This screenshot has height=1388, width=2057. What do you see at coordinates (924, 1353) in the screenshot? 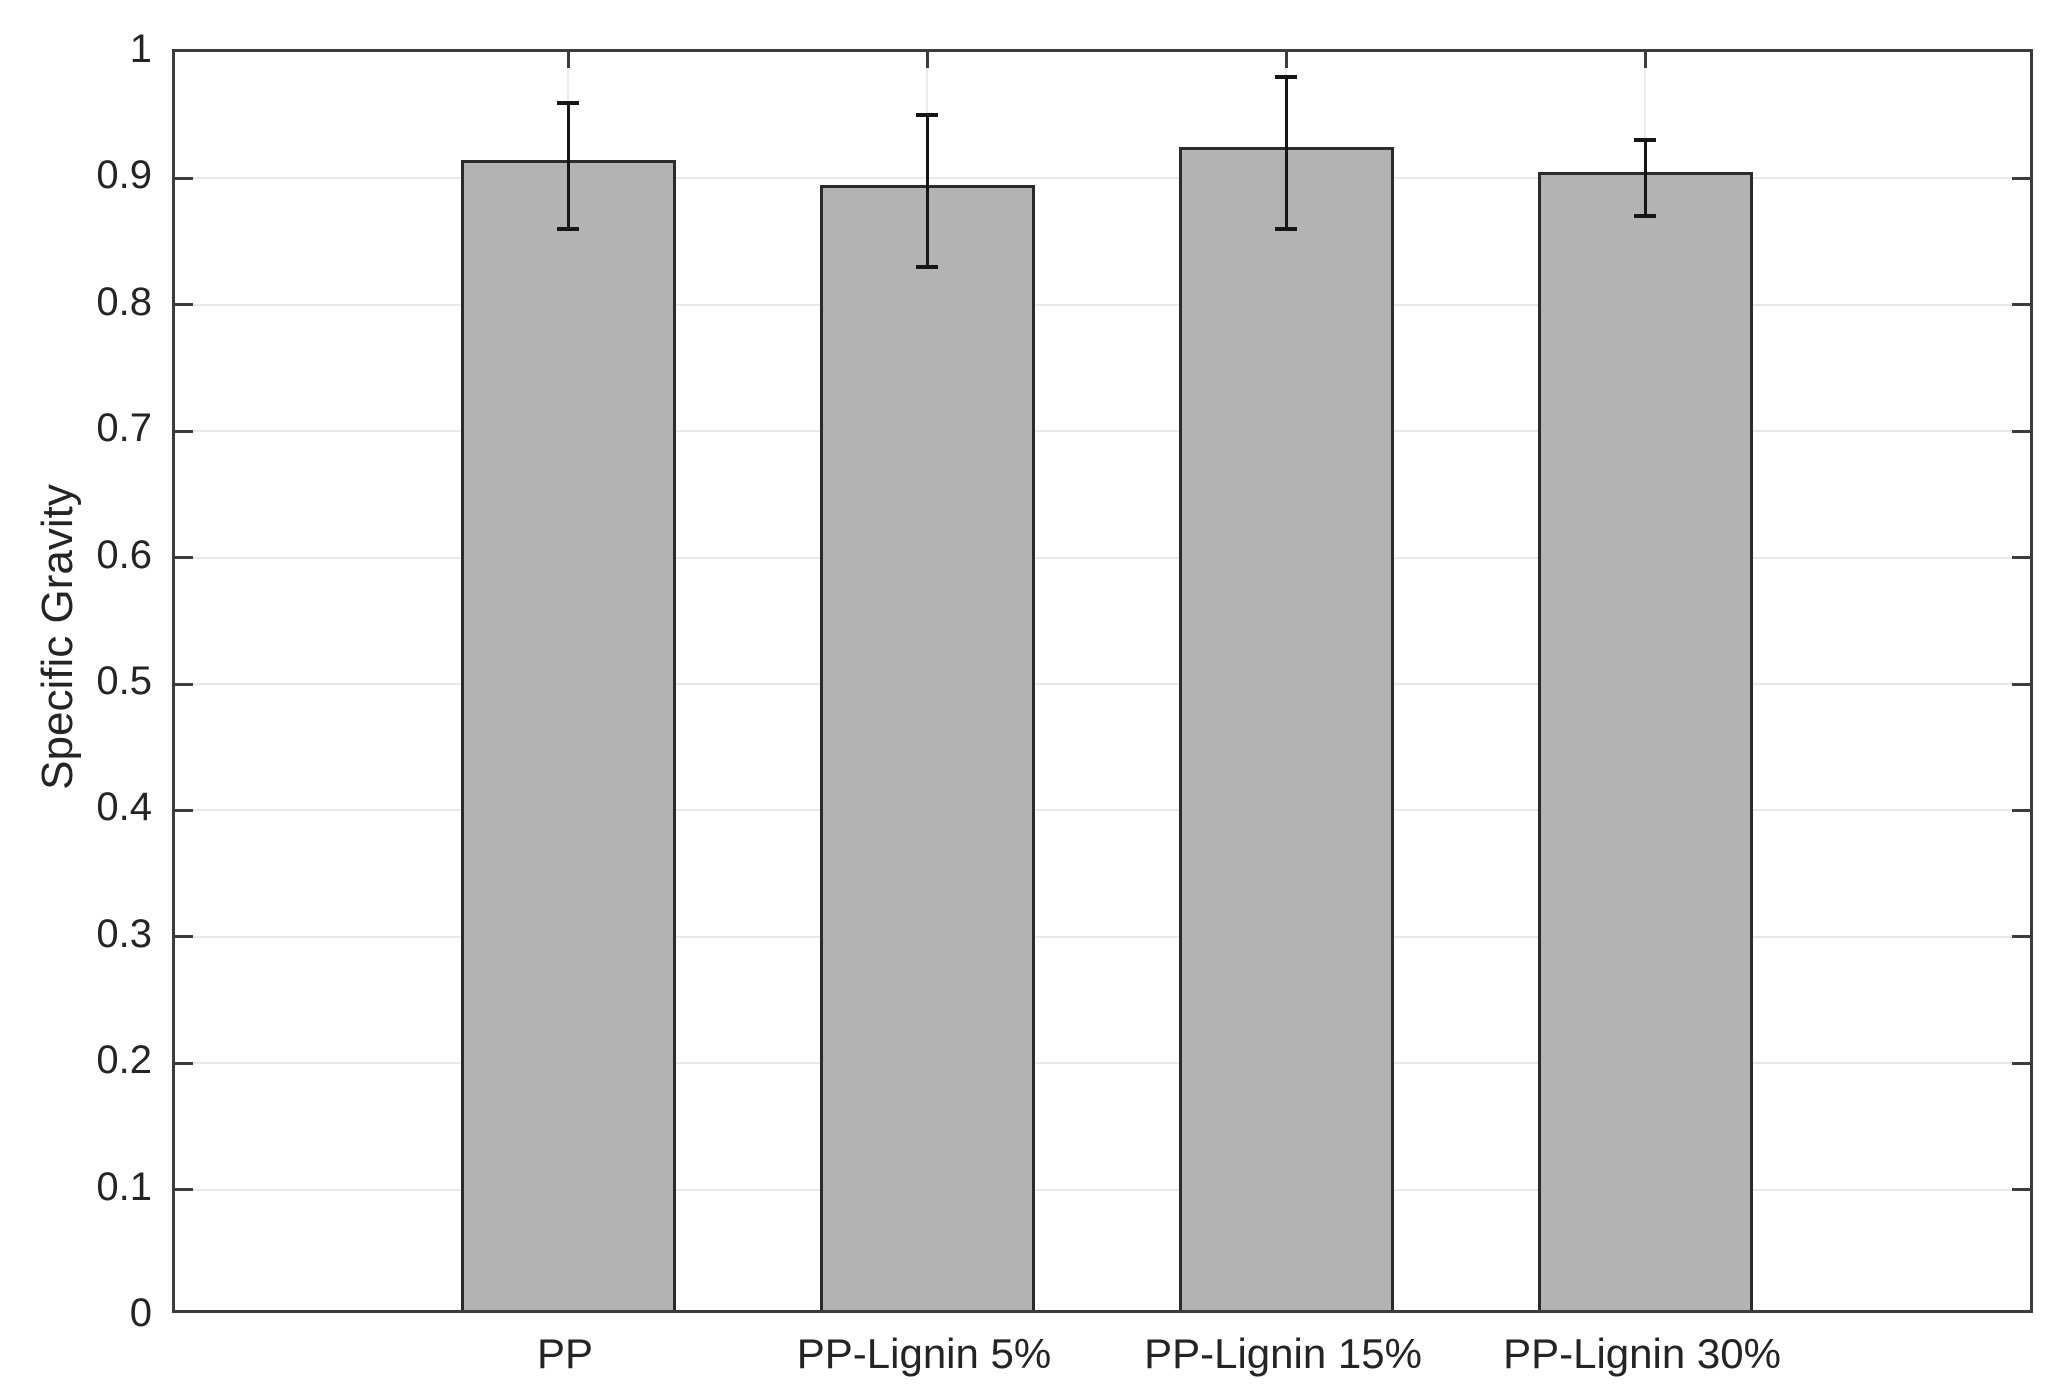
I see `x-tick-label: PP-Lignin 5%` at bounding box center [924, 1353].